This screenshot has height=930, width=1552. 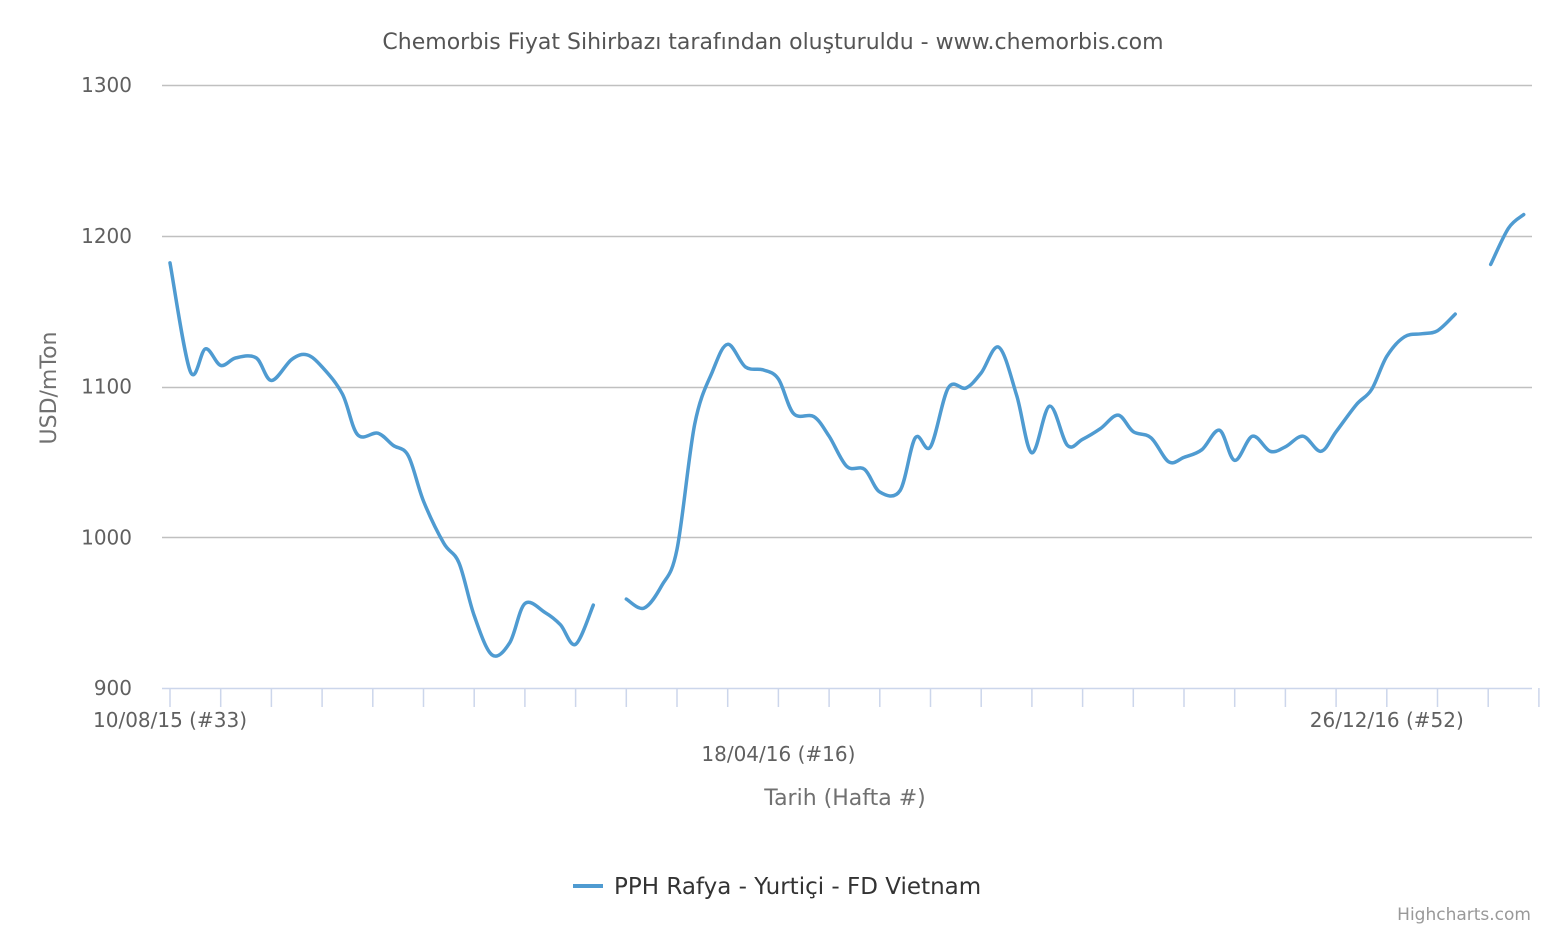 What do you see at coordinates (49, 388) in the screenshot?
I see `y-axis-title: USD/mTon` at bounding box center [49, 388].